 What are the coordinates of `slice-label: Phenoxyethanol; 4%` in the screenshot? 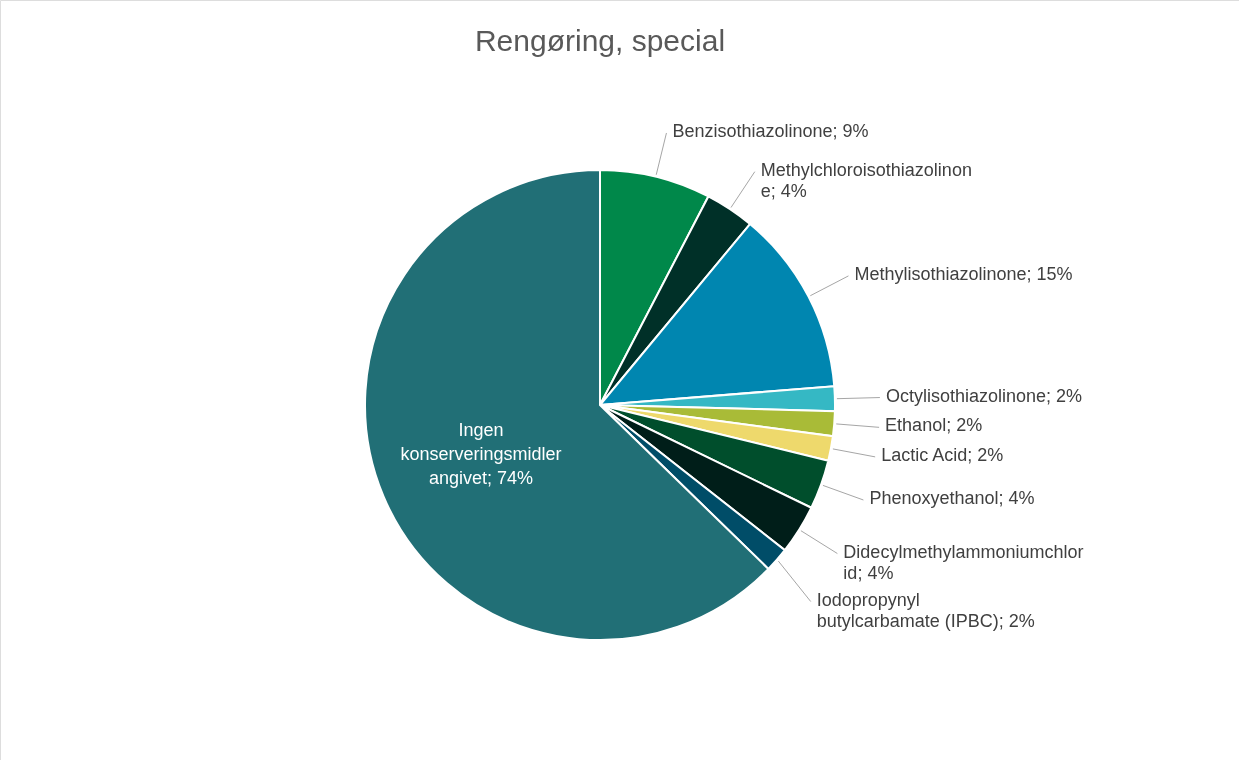 It's located at (952, 497).